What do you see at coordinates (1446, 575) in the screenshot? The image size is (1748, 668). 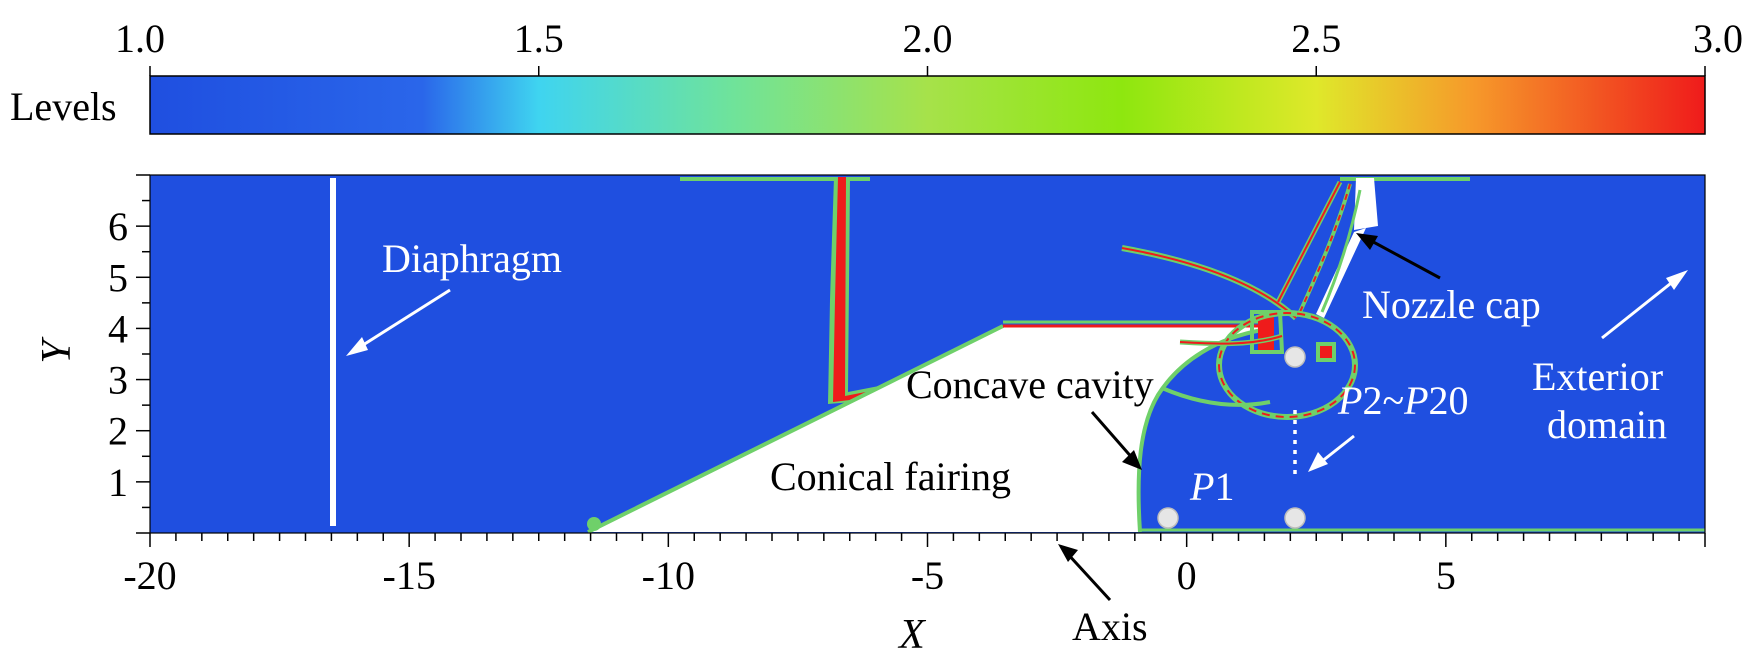 I see `x-tick-label: 5` at bounding box center [1446, 575].